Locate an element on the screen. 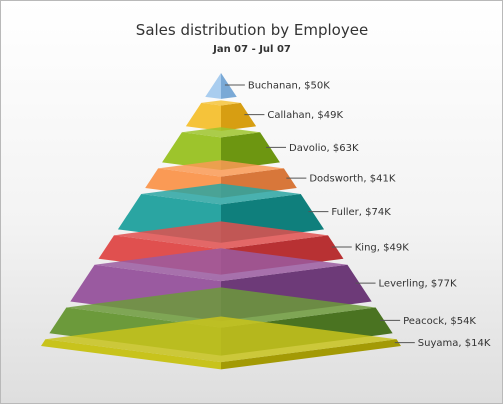 The width and height of the screenshot is (503, 405). pyramid-layer-davolio-left is located at coordinates (191, 151).